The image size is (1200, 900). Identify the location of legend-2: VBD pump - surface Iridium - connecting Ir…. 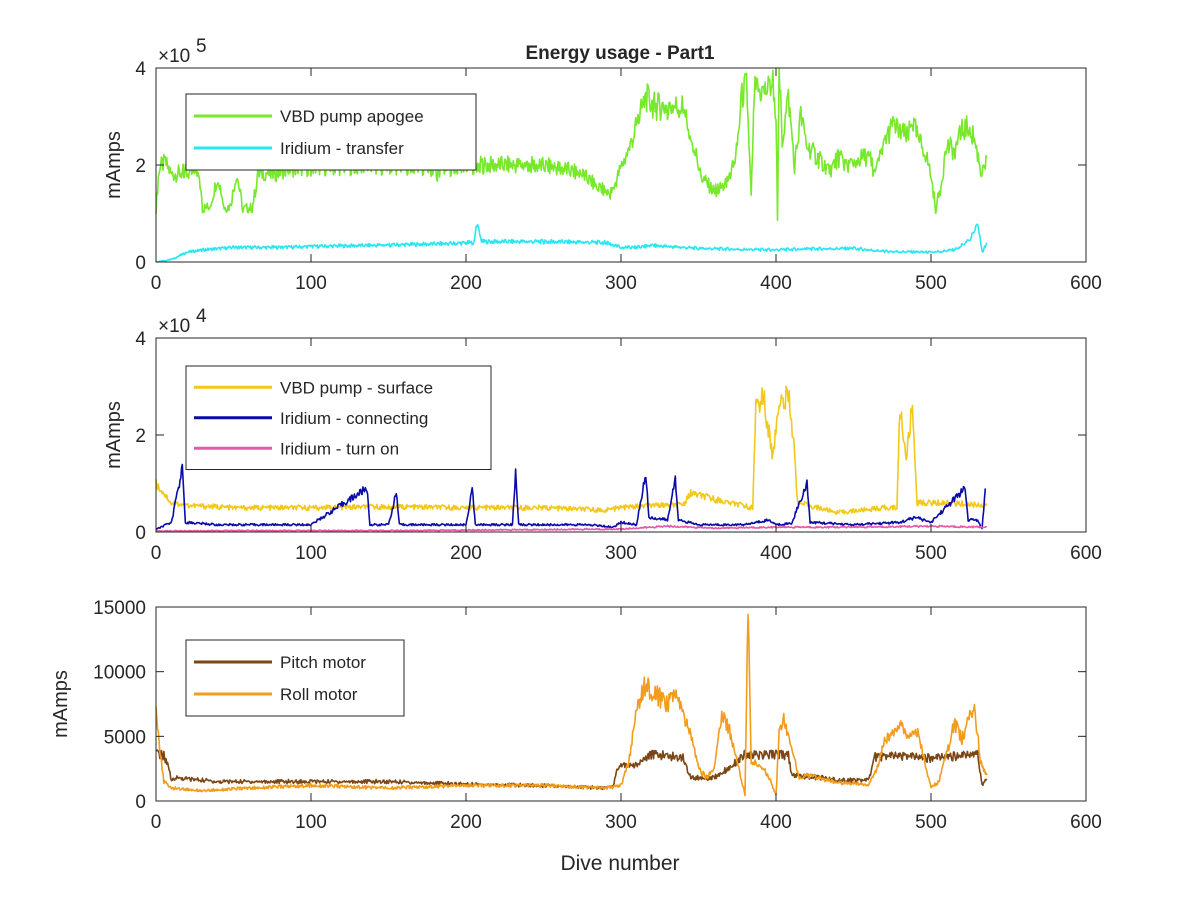
(338, 417).